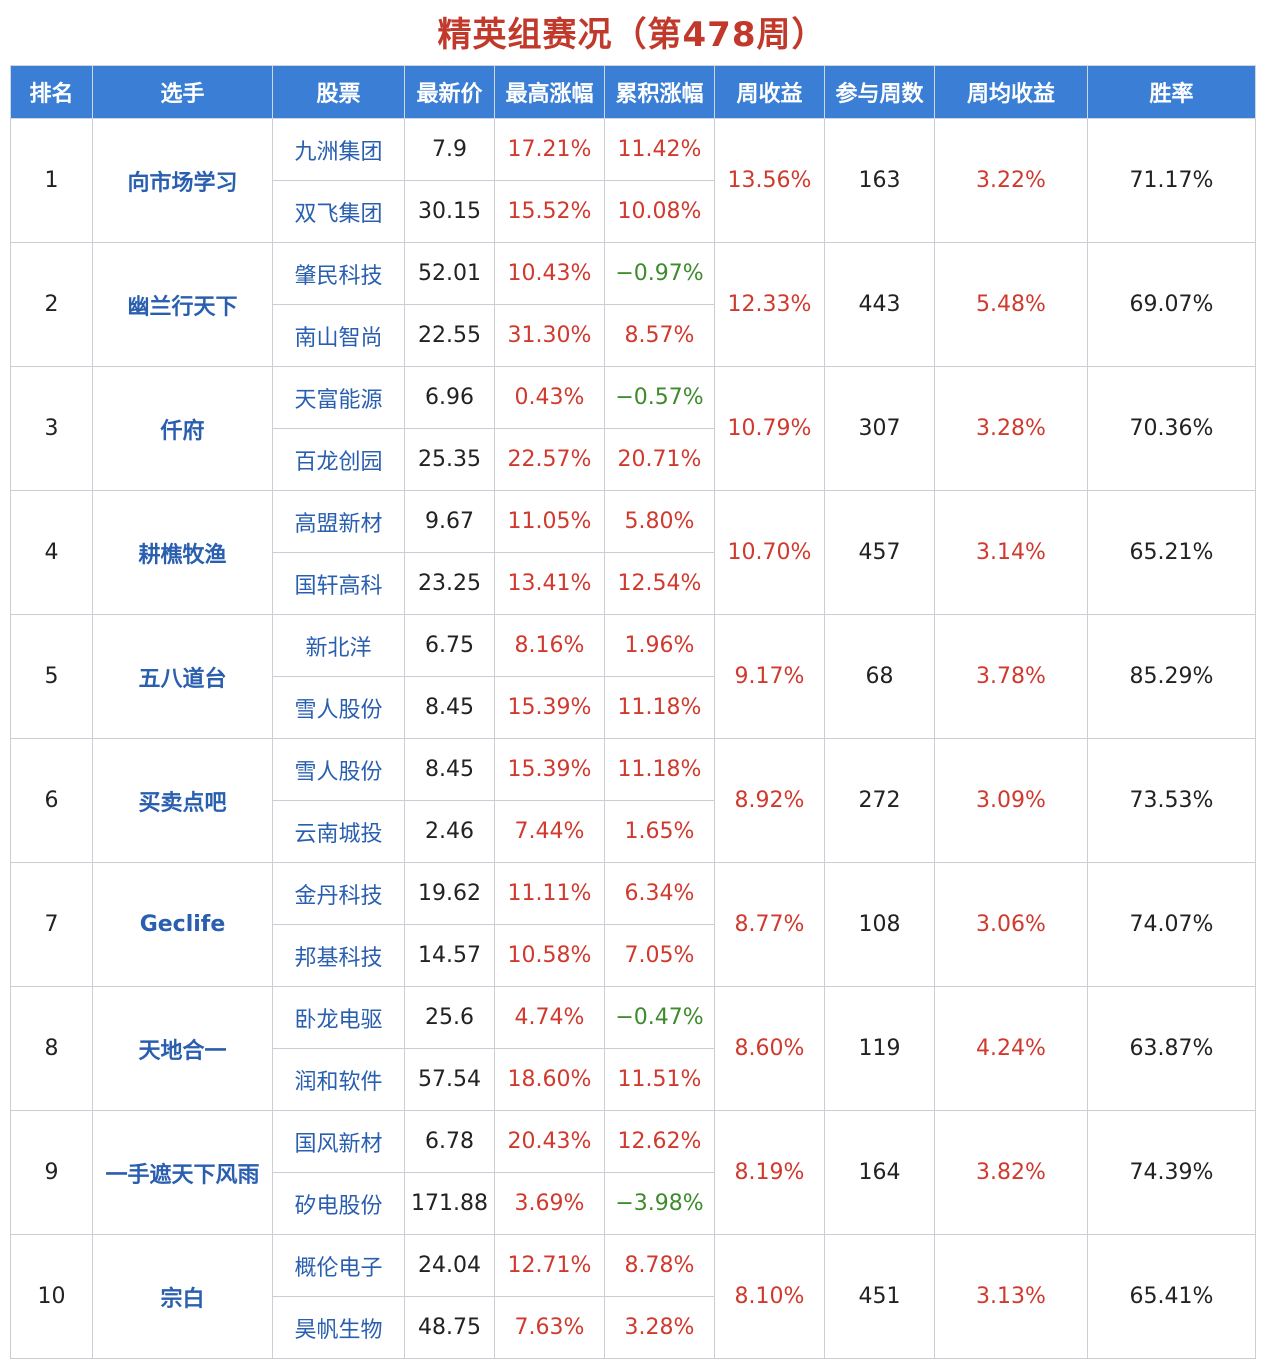 This screenshot has height=1362, width=1264. I want to click on stock-link: 云南城投, so click(338, 831).